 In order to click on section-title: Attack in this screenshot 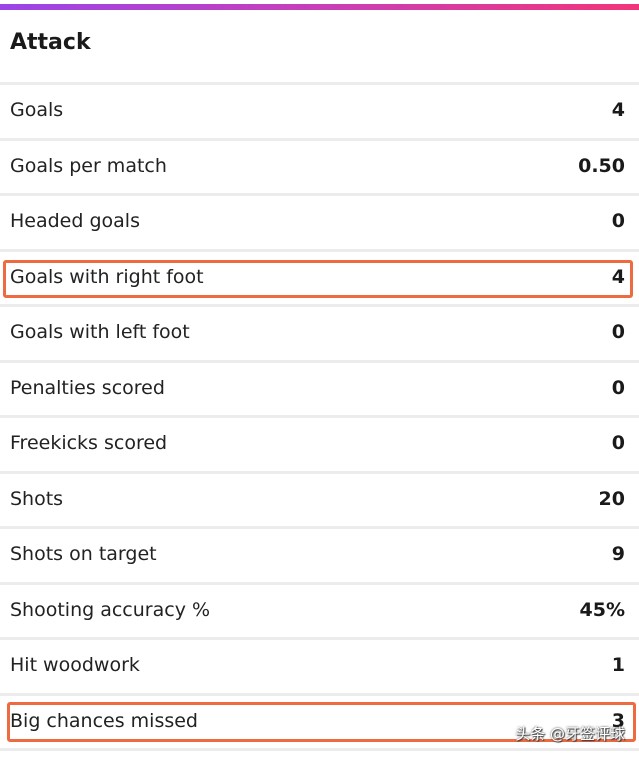, I will do `click(50, 42)`.